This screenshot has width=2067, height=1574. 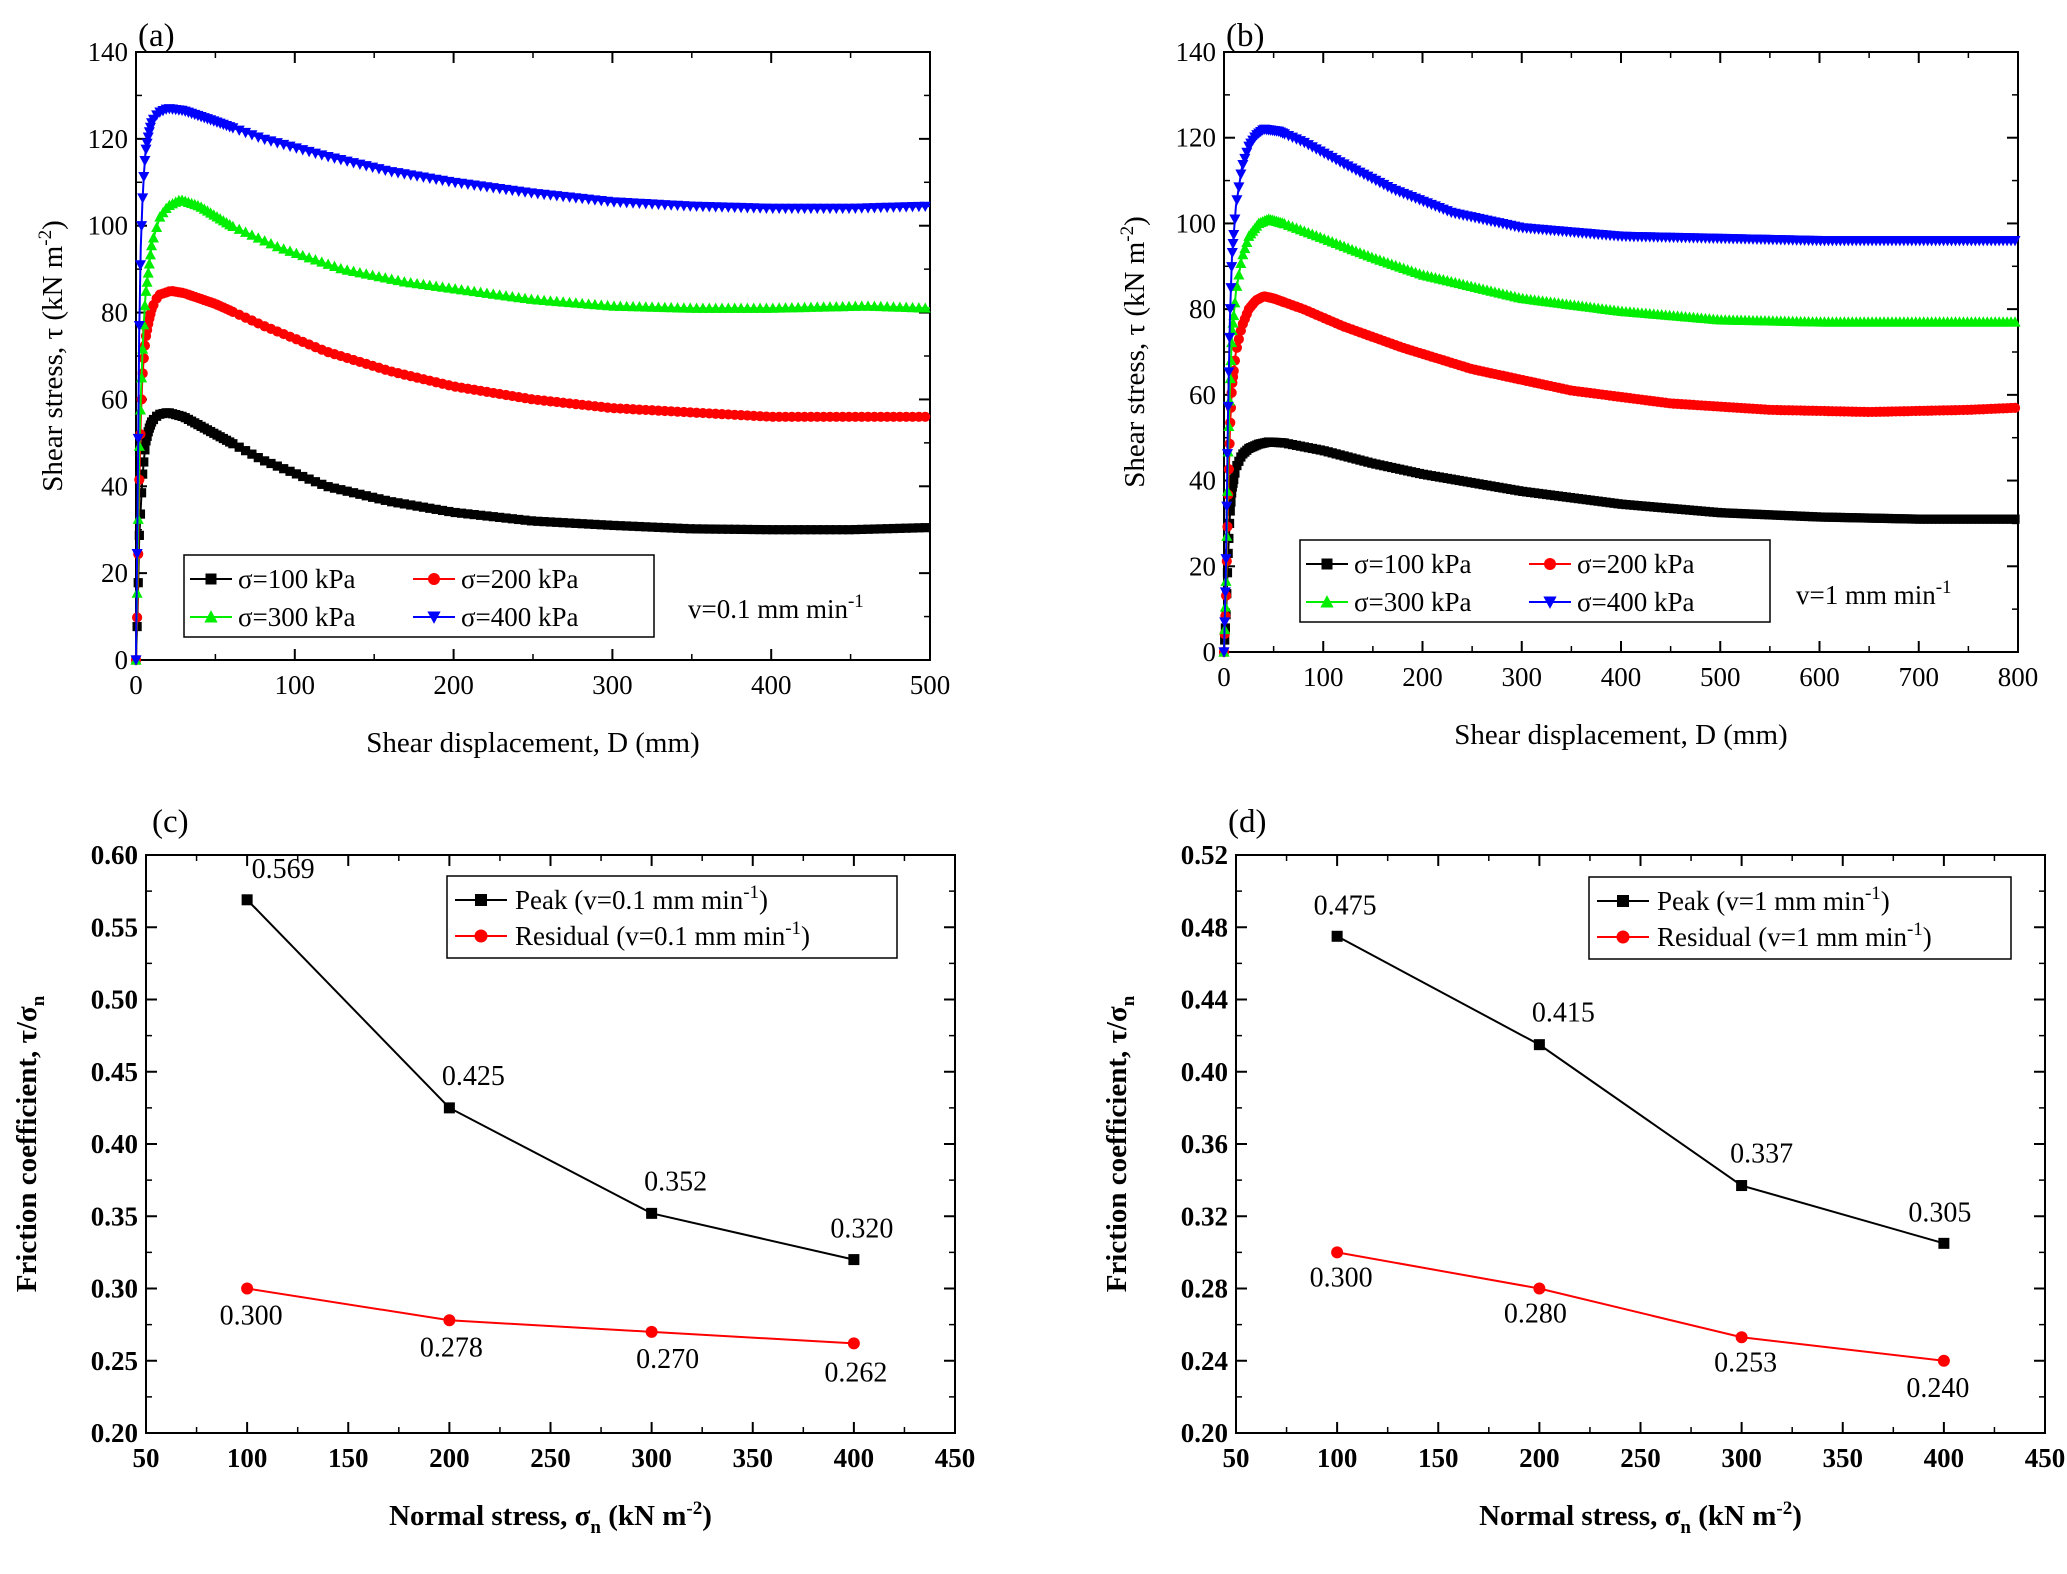 What do you see at coordinates (27, 1149) in the screenshot?
I see `y-axis-title-part: Friction coefficient, τ/σ` at bounding box center [27, 1149].